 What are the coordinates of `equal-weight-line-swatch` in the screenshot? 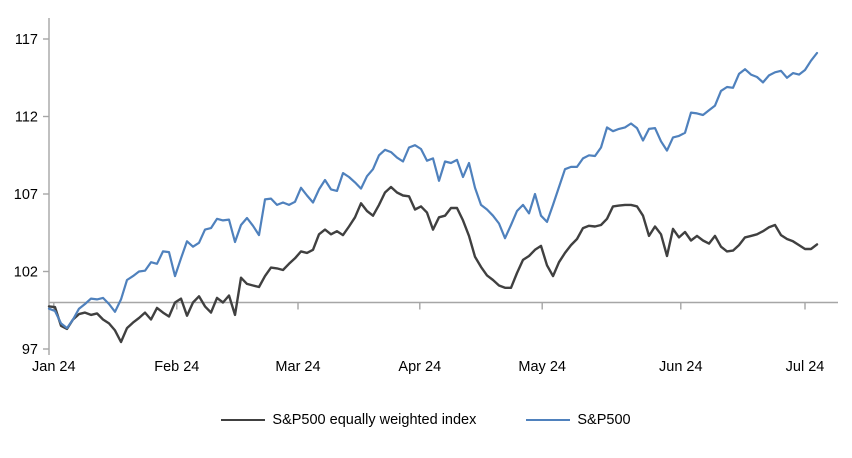 It's located at (243, 420).